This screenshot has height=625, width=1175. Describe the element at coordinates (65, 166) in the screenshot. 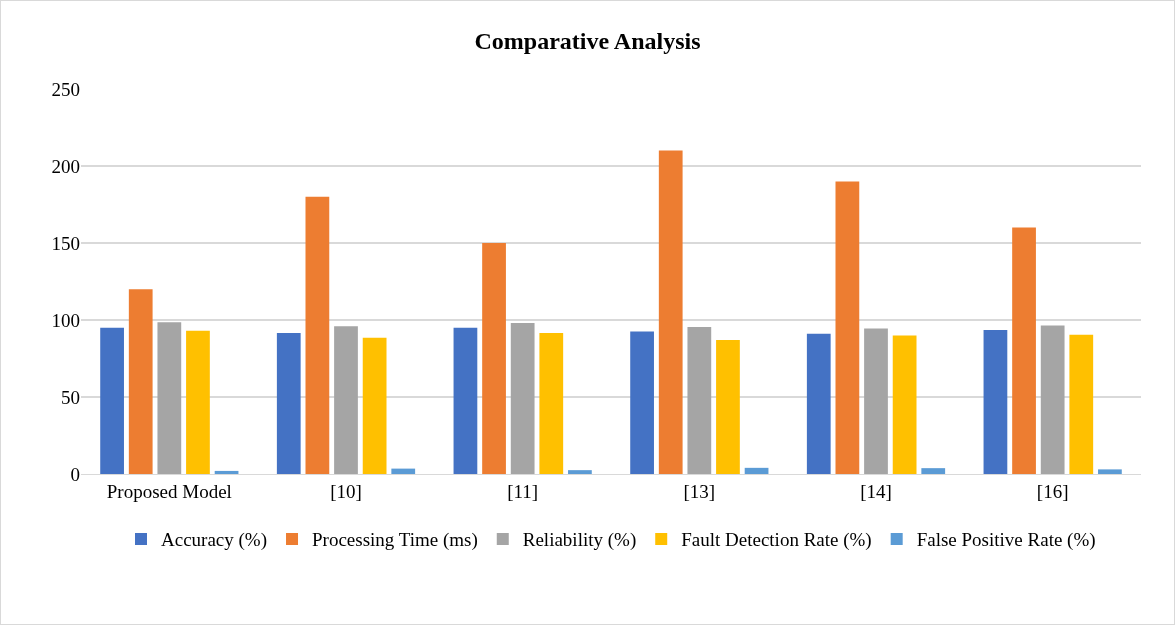

I see `y-tick-label: 200` at that location.